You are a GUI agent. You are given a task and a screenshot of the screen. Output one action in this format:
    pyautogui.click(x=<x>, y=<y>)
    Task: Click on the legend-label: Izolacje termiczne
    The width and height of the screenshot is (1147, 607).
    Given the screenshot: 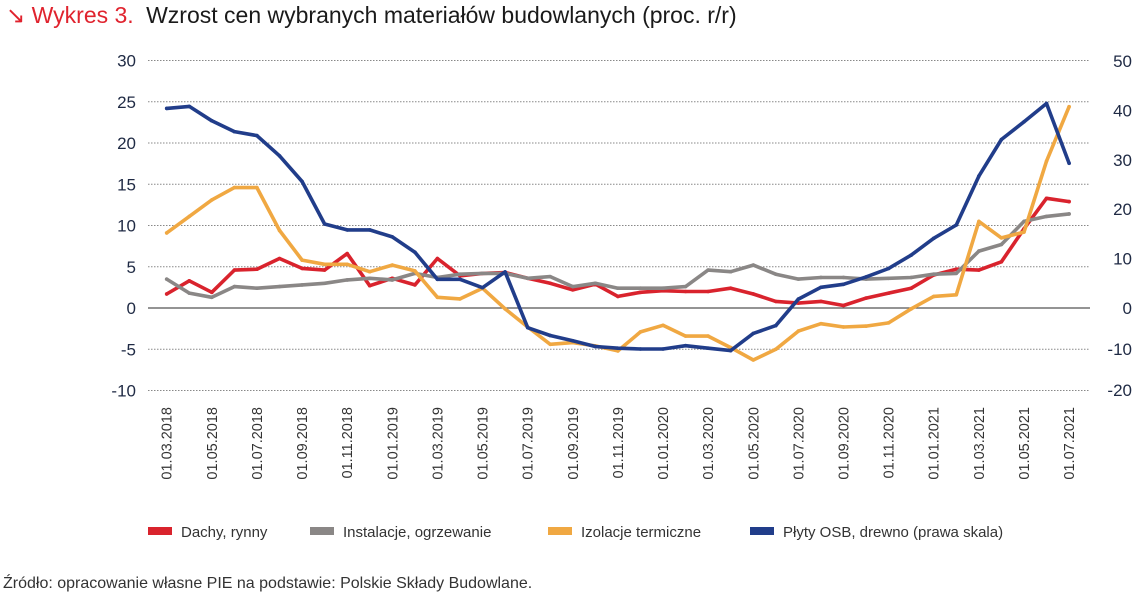 What is the action you would take?
    pyautogui.click(x=641, y=532)
    